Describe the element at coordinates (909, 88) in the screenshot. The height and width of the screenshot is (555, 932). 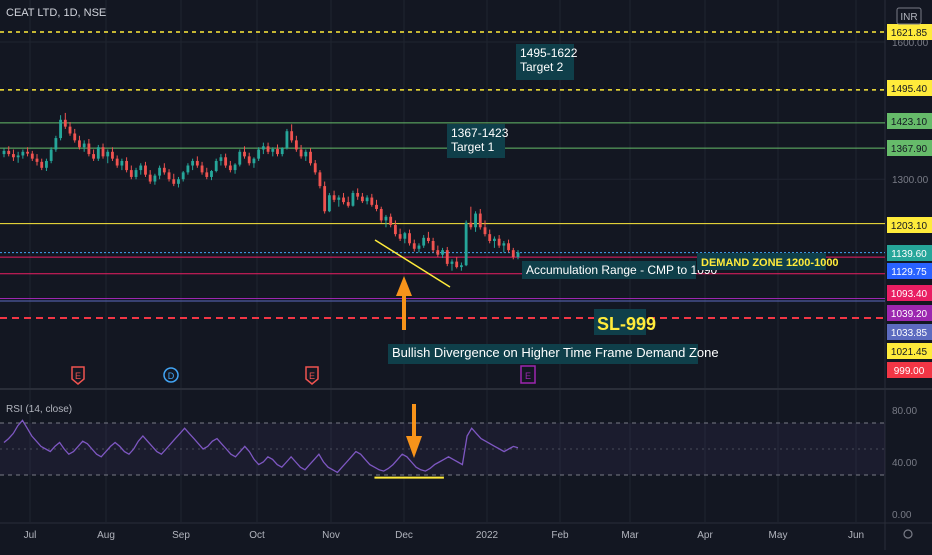
I see `price-tag: 1495.40` at that location.